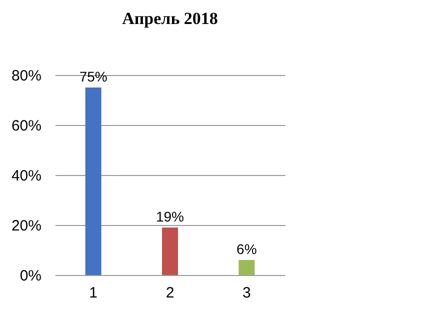 This screenshot has width=437, height=328. Describe the element at coordinates (26, 126) in the screenshot. I see `y-tick-label: 60%` at that location.